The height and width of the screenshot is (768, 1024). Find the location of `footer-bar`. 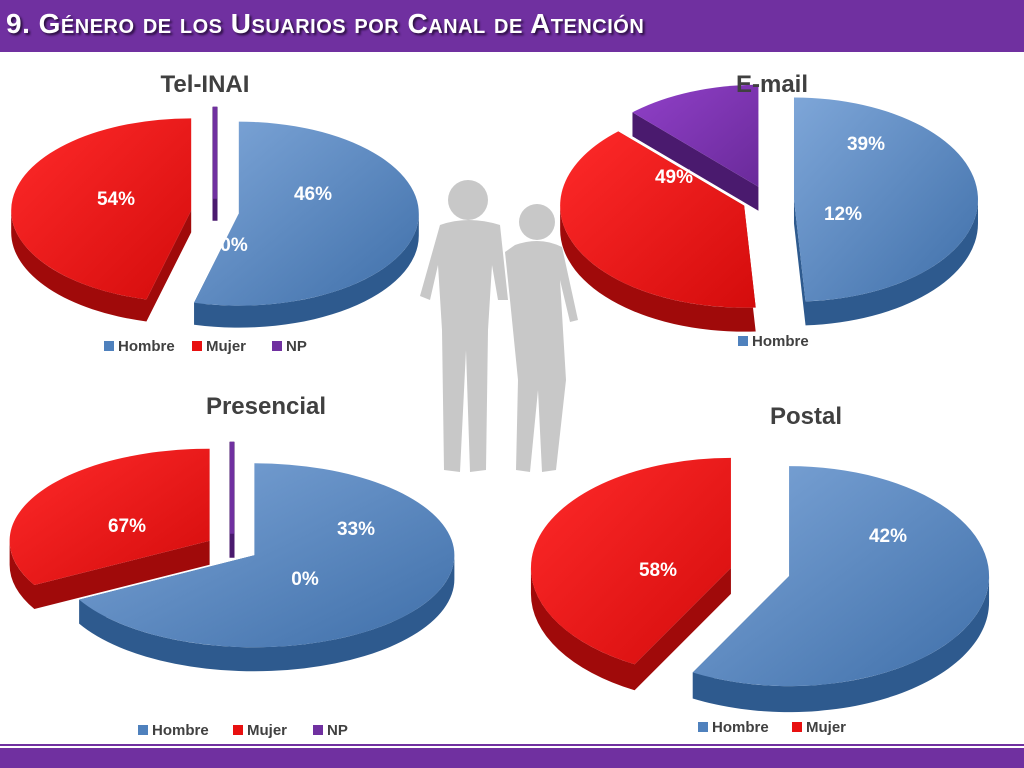

footer-bar is located at coordinates (512, 758).